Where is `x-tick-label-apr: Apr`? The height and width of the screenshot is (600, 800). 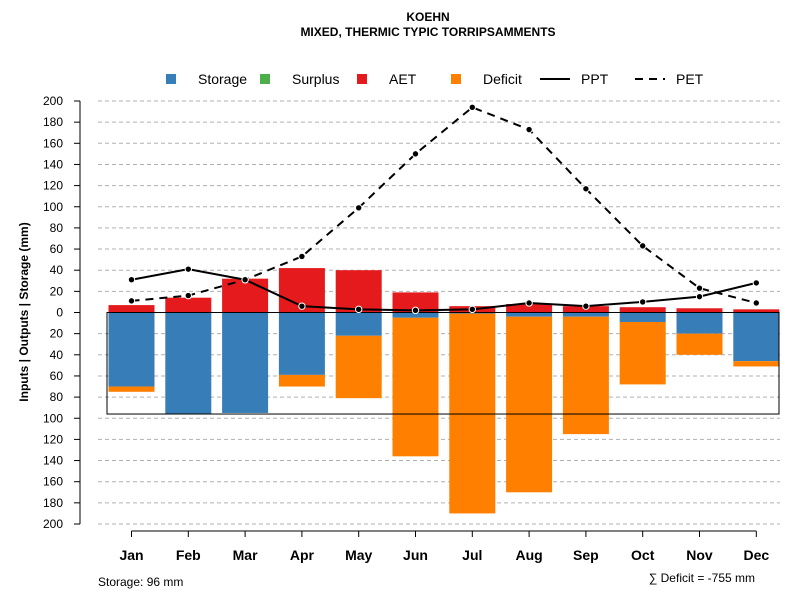
x-tick-label-apr: Apr is located at coordinates (302, 555).